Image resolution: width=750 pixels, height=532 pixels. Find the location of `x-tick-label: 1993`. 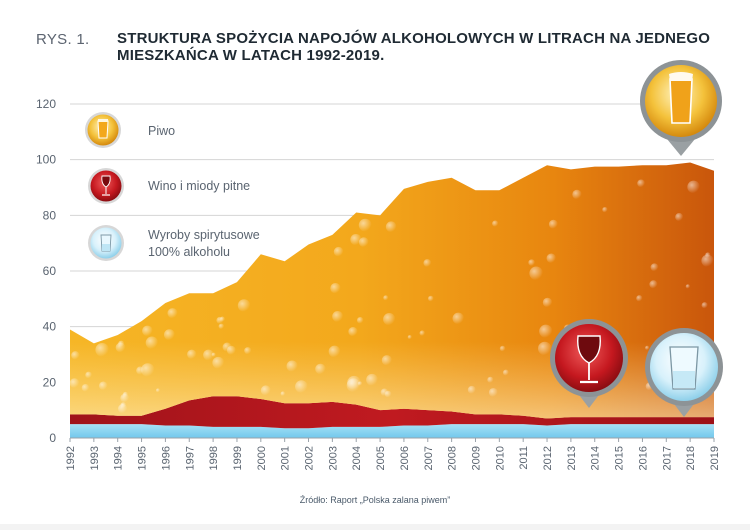

x-tick-label: 1993 is located at coordinates (95, 458).